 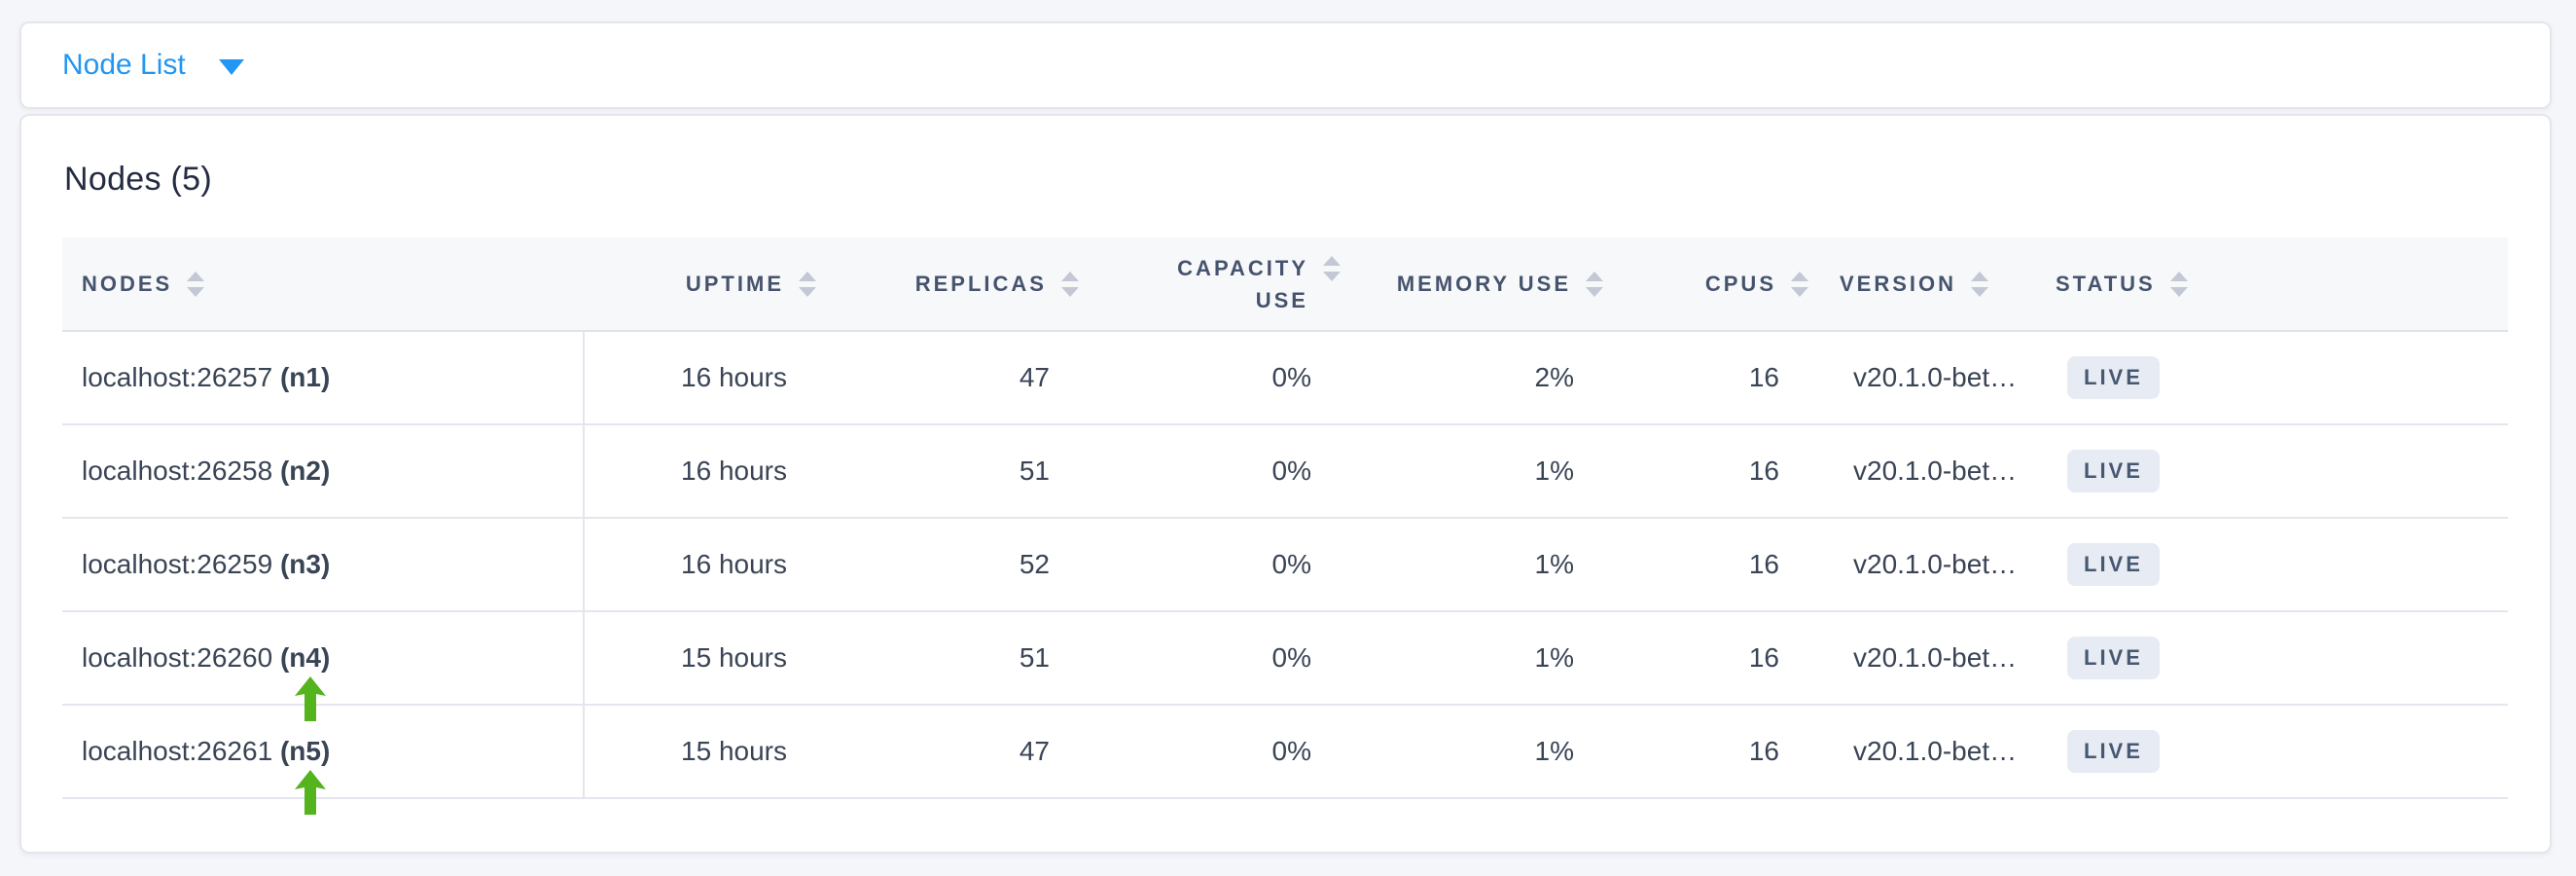 What do you see at coordinates (963, 285) in the screenshot?
I see `column-header-replicas: REPLICAS` at bounding box center [963, 285].